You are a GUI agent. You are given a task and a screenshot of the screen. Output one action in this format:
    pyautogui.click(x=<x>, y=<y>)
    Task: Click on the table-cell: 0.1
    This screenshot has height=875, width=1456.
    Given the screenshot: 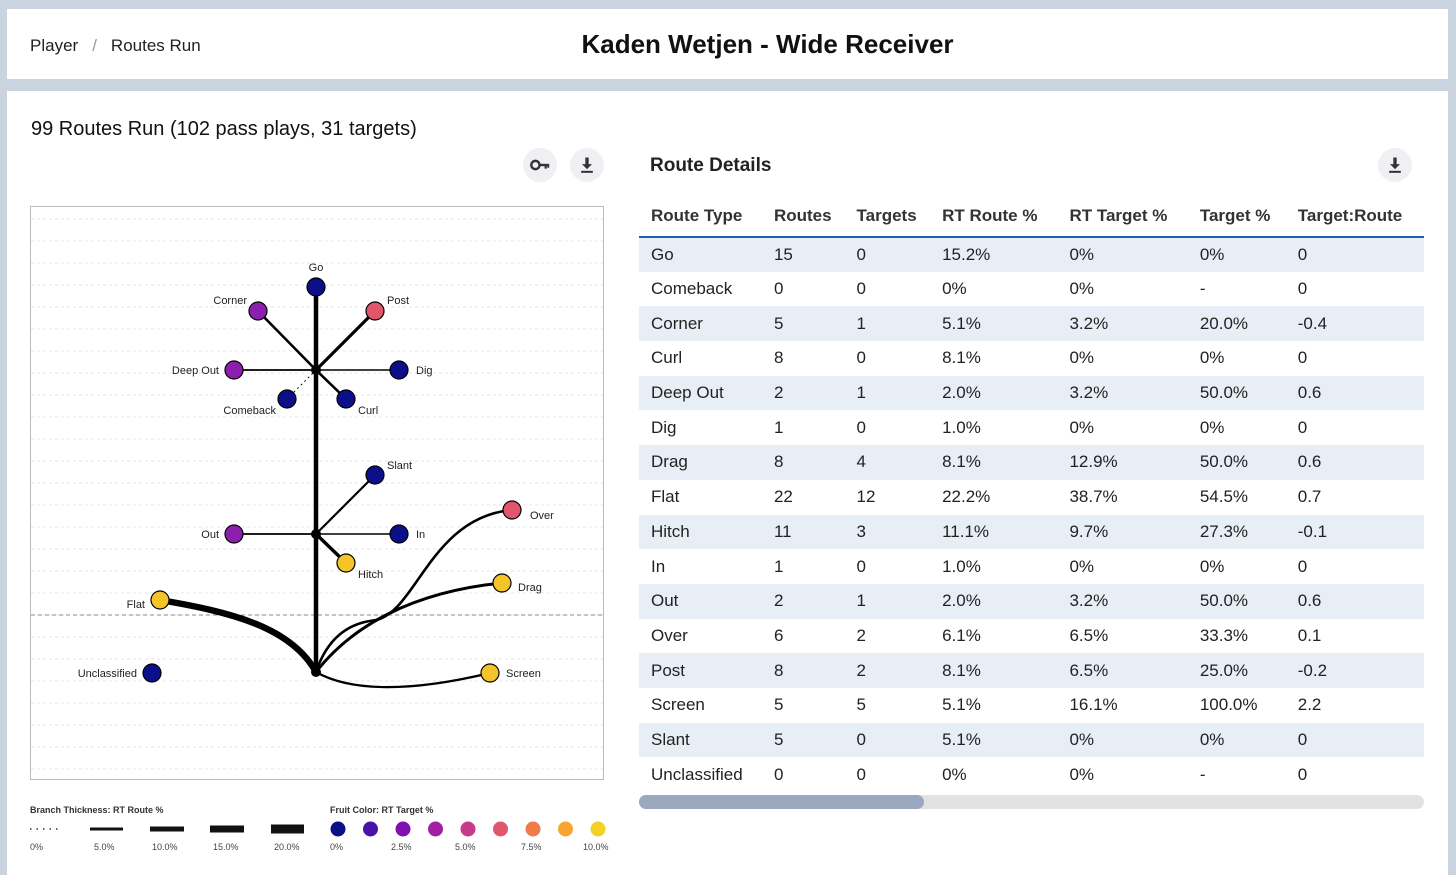 What is the action you would take?
    pyautogui.click(x=1309, y=635)
    